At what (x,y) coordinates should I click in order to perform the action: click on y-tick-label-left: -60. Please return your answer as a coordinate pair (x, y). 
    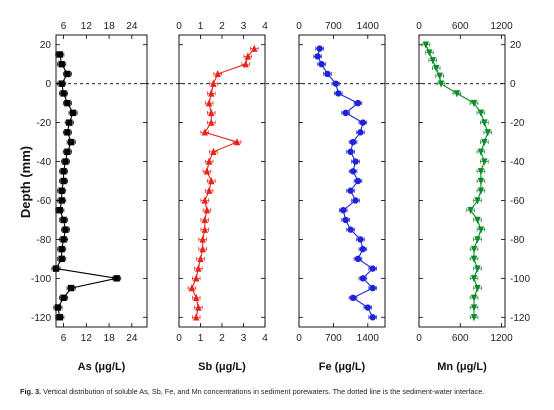
    Looking at the image, I should click on (44, 201).